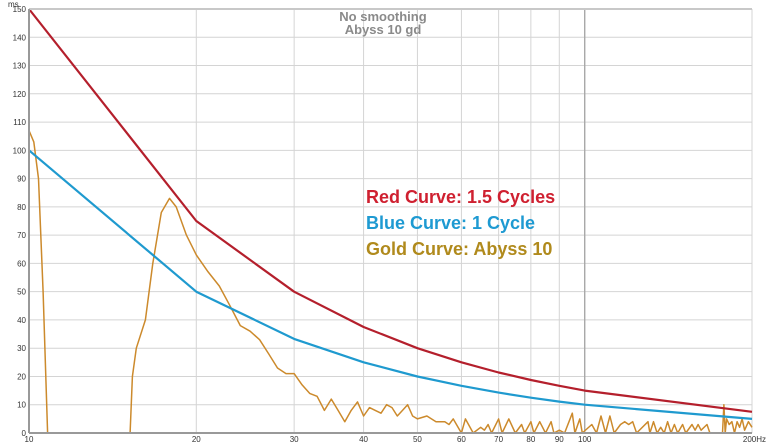  Describe the element at coordinates (21, 348) in the screenshot. I see `y-tick-label: 30` at that location.